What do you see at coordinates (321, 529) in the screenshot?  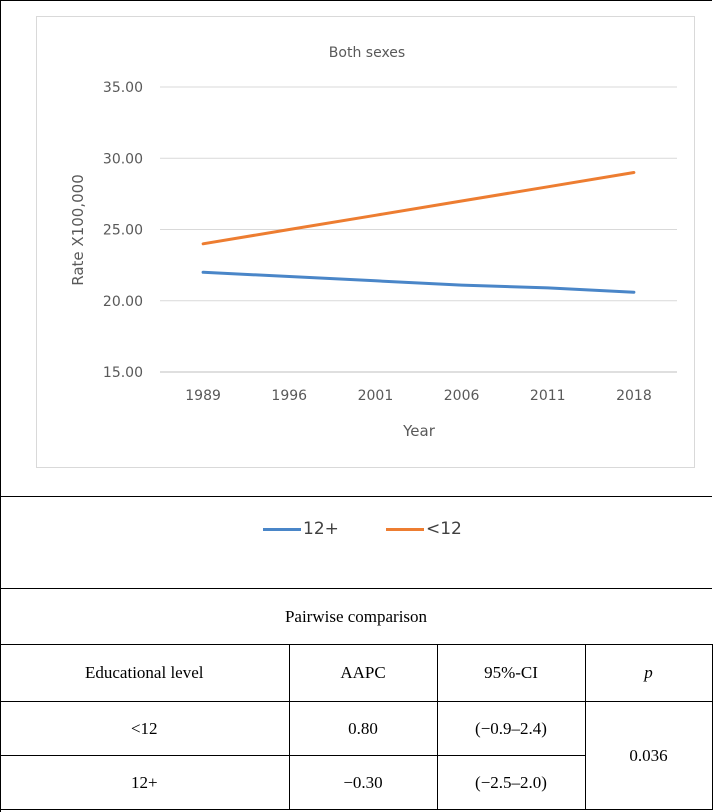 I see `legend-label: 12+` at bounding box center [321, 529].